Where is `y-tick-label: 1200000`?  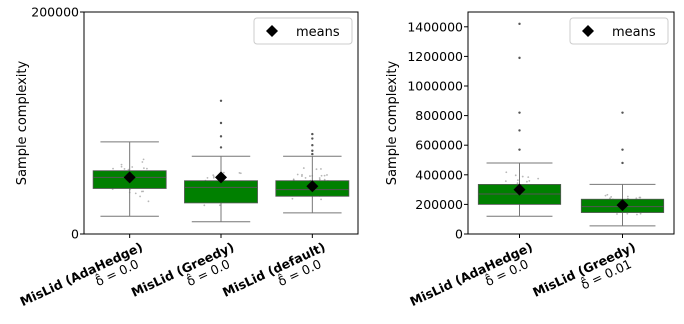 y-tick-label: 1200000 is located at coordinates (435, 56).